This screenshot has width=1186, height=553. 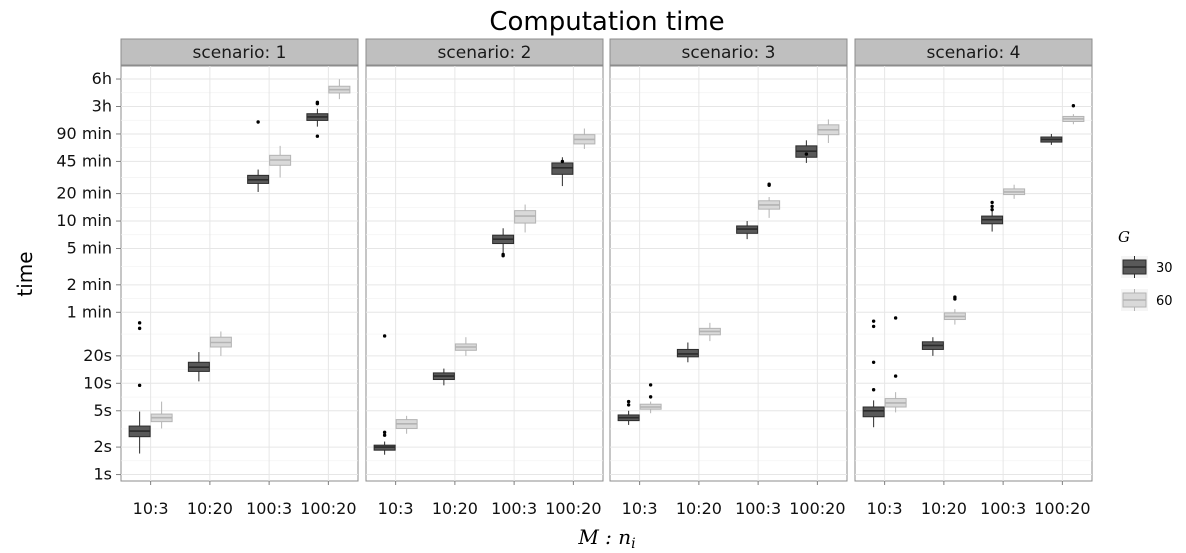 I want to click on x-axis-title: M : ni, so click(x=606, y=538).